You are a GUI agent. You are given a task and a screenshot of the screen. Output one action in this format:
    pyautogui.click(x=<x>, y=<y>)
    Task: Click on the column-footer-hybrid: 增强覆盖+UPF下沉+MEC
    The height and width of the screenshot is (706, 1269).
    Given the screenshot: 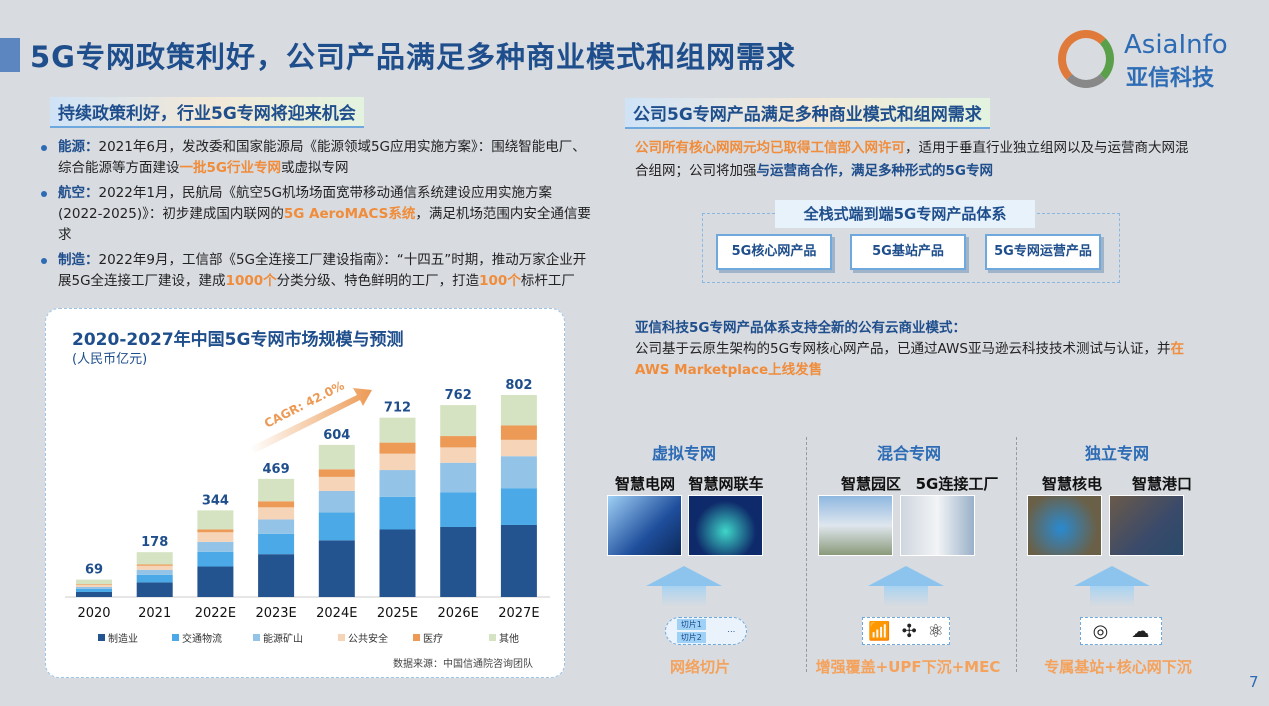 What is the action you would take?
    pyautogui.click(x=908, y=667)
    